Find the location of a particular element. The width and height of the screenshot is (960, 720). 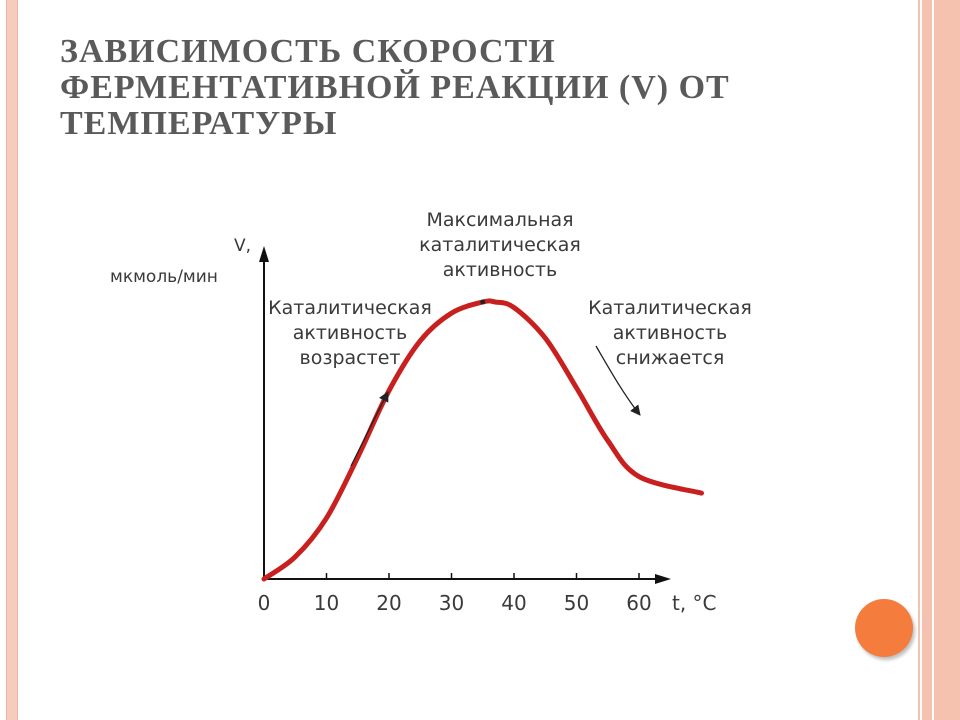

rise-annotation-line: возрастет is located at coordinates (350, 358).